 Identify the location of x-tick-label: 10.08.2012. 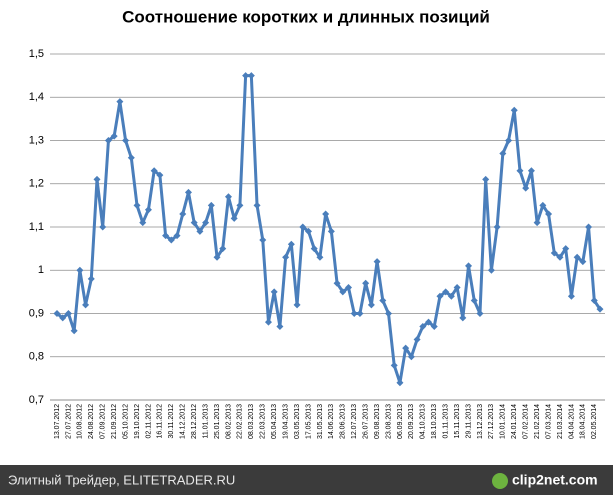
(80, 421).